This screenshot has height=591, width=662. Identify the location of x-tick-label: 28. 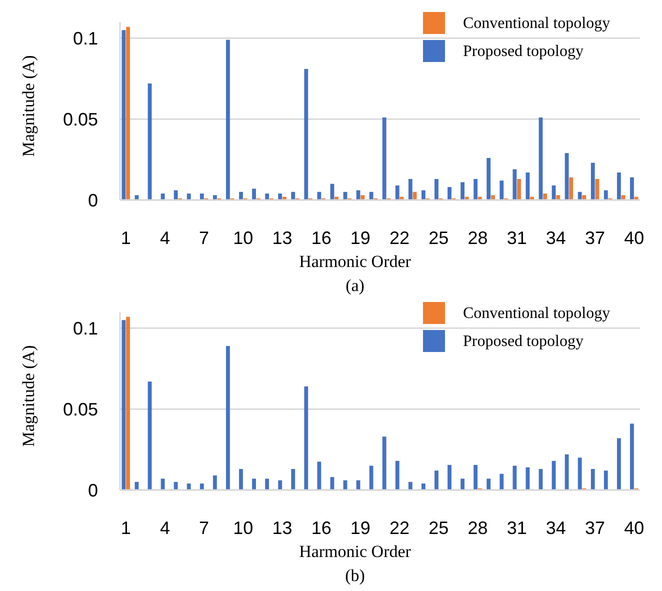
(478, 238).